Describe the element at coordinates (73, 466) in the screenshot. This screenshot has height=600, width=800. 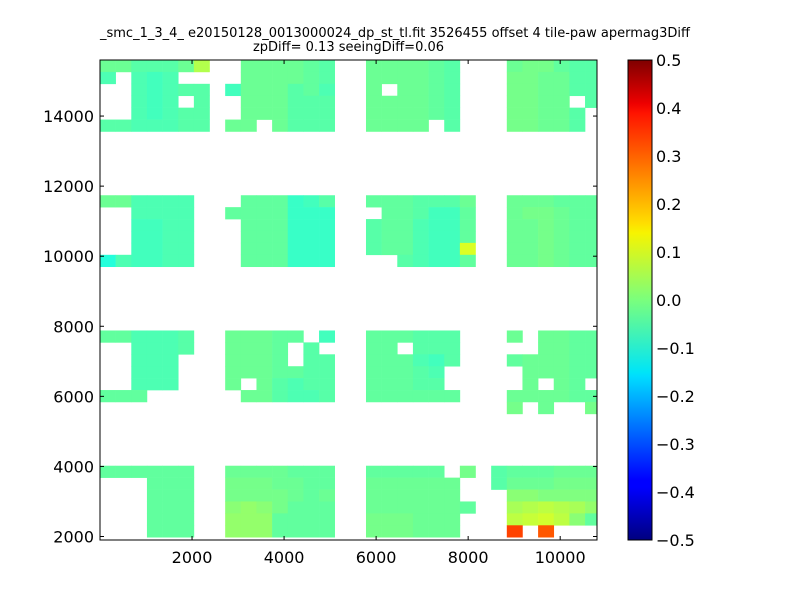
I see `y-tick-label: 4000` at that location.